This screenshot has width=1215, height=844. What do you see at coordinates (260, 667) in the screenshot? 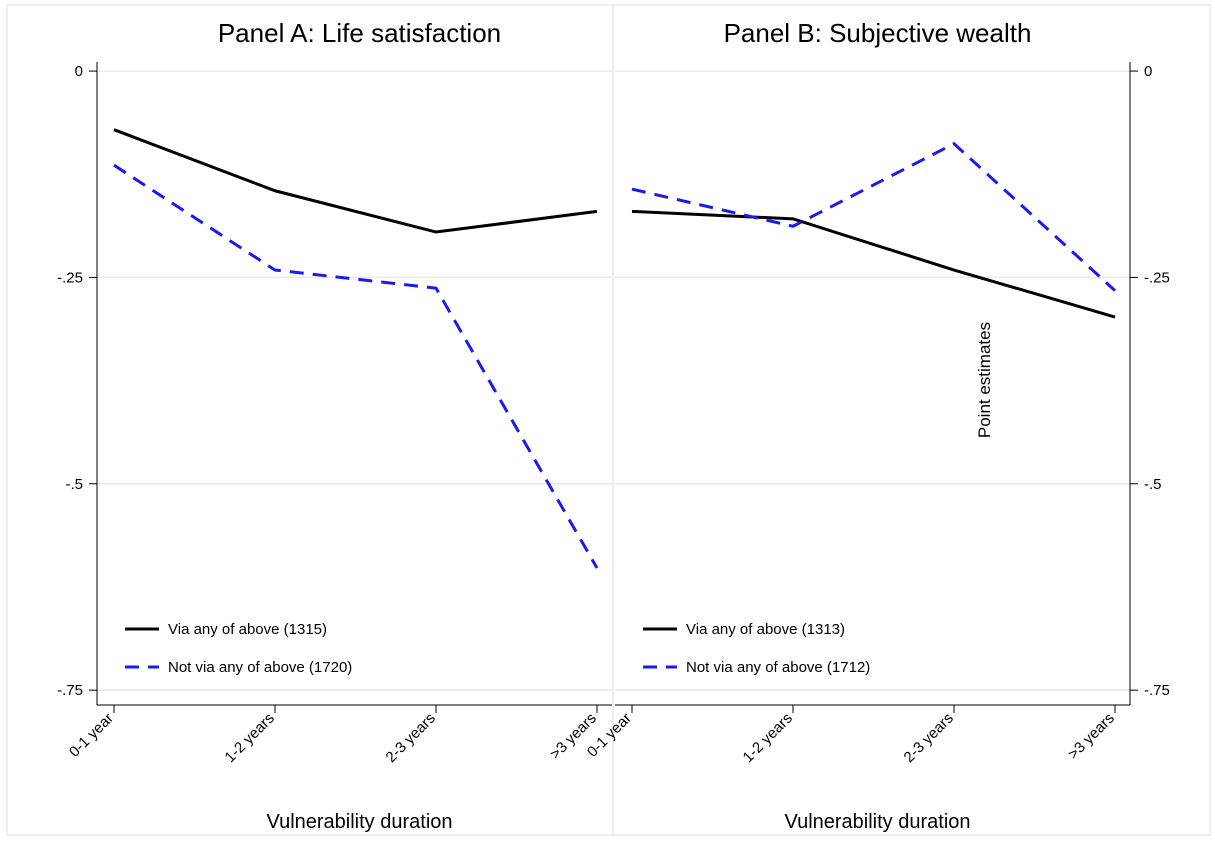
I see `legend-label: Not via any of above (1720)` at bounding box center [260, 667].